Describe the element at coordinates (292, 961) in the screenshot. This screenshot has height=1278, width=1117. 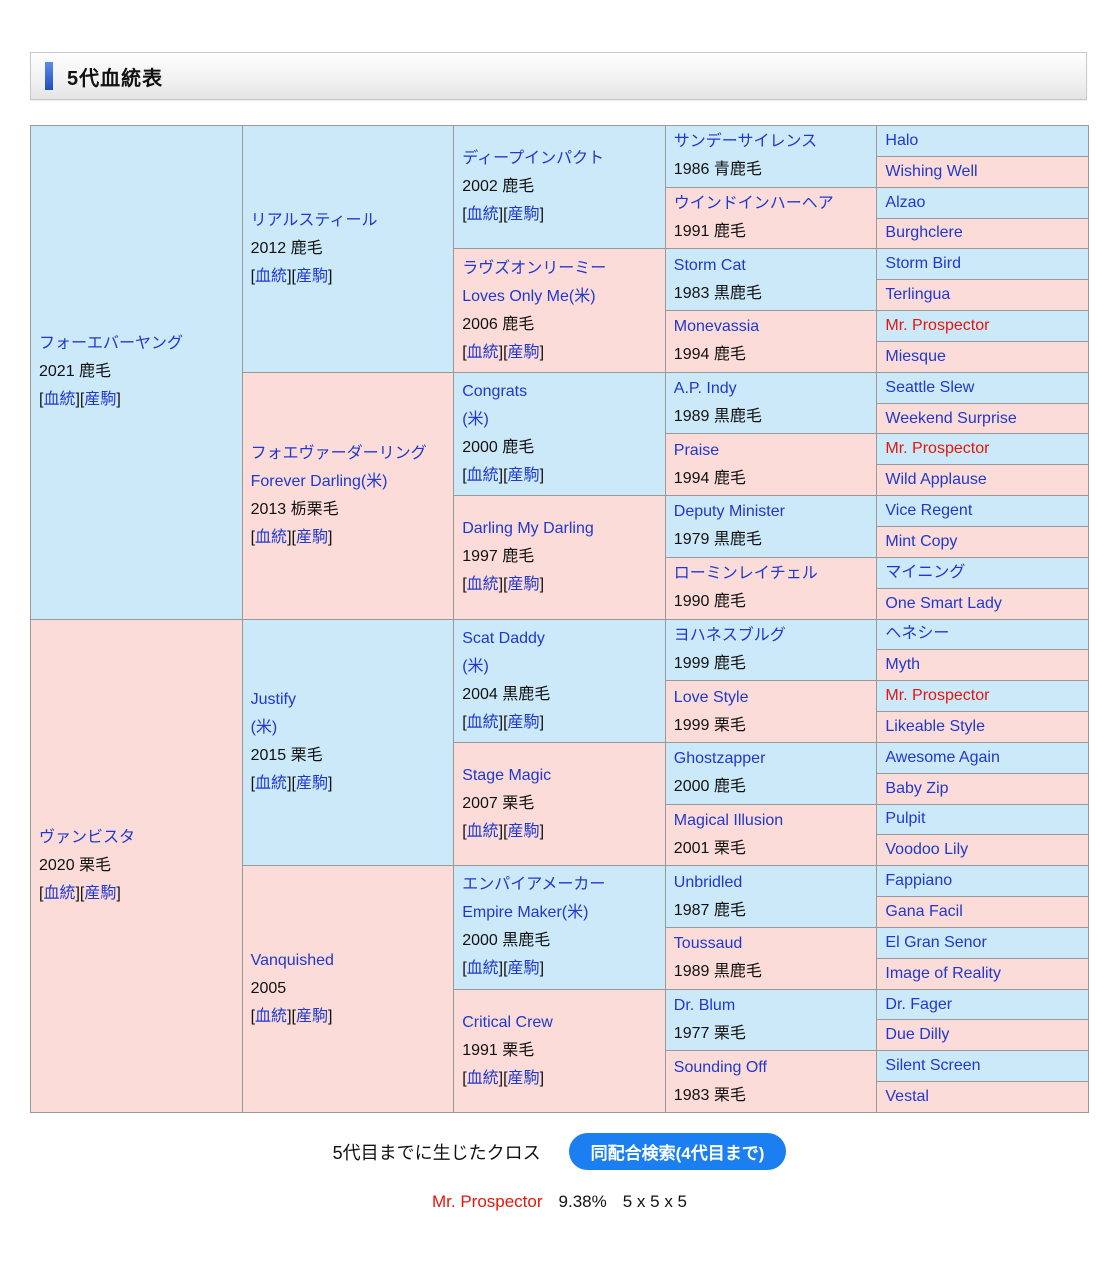
I see `horse-name-link: Vanquished` at that location.